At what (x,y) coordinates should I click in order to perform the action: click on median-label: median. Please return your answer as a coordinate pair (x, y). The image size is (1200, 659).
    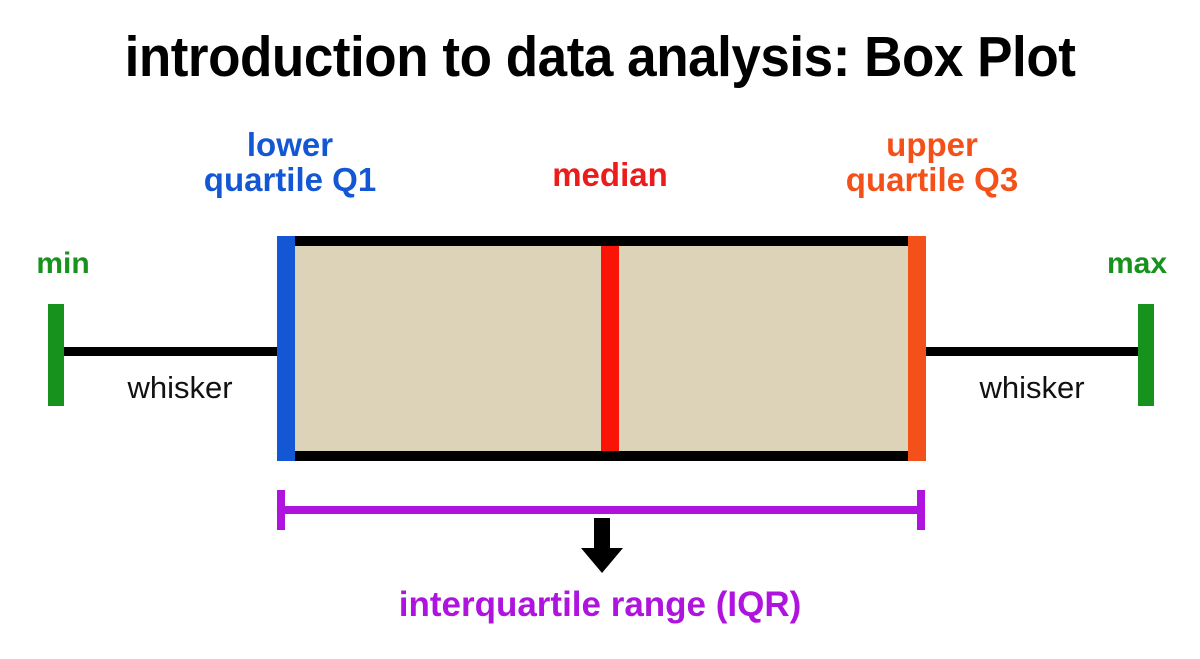
    Looking at the image, I should click on (610, 174).